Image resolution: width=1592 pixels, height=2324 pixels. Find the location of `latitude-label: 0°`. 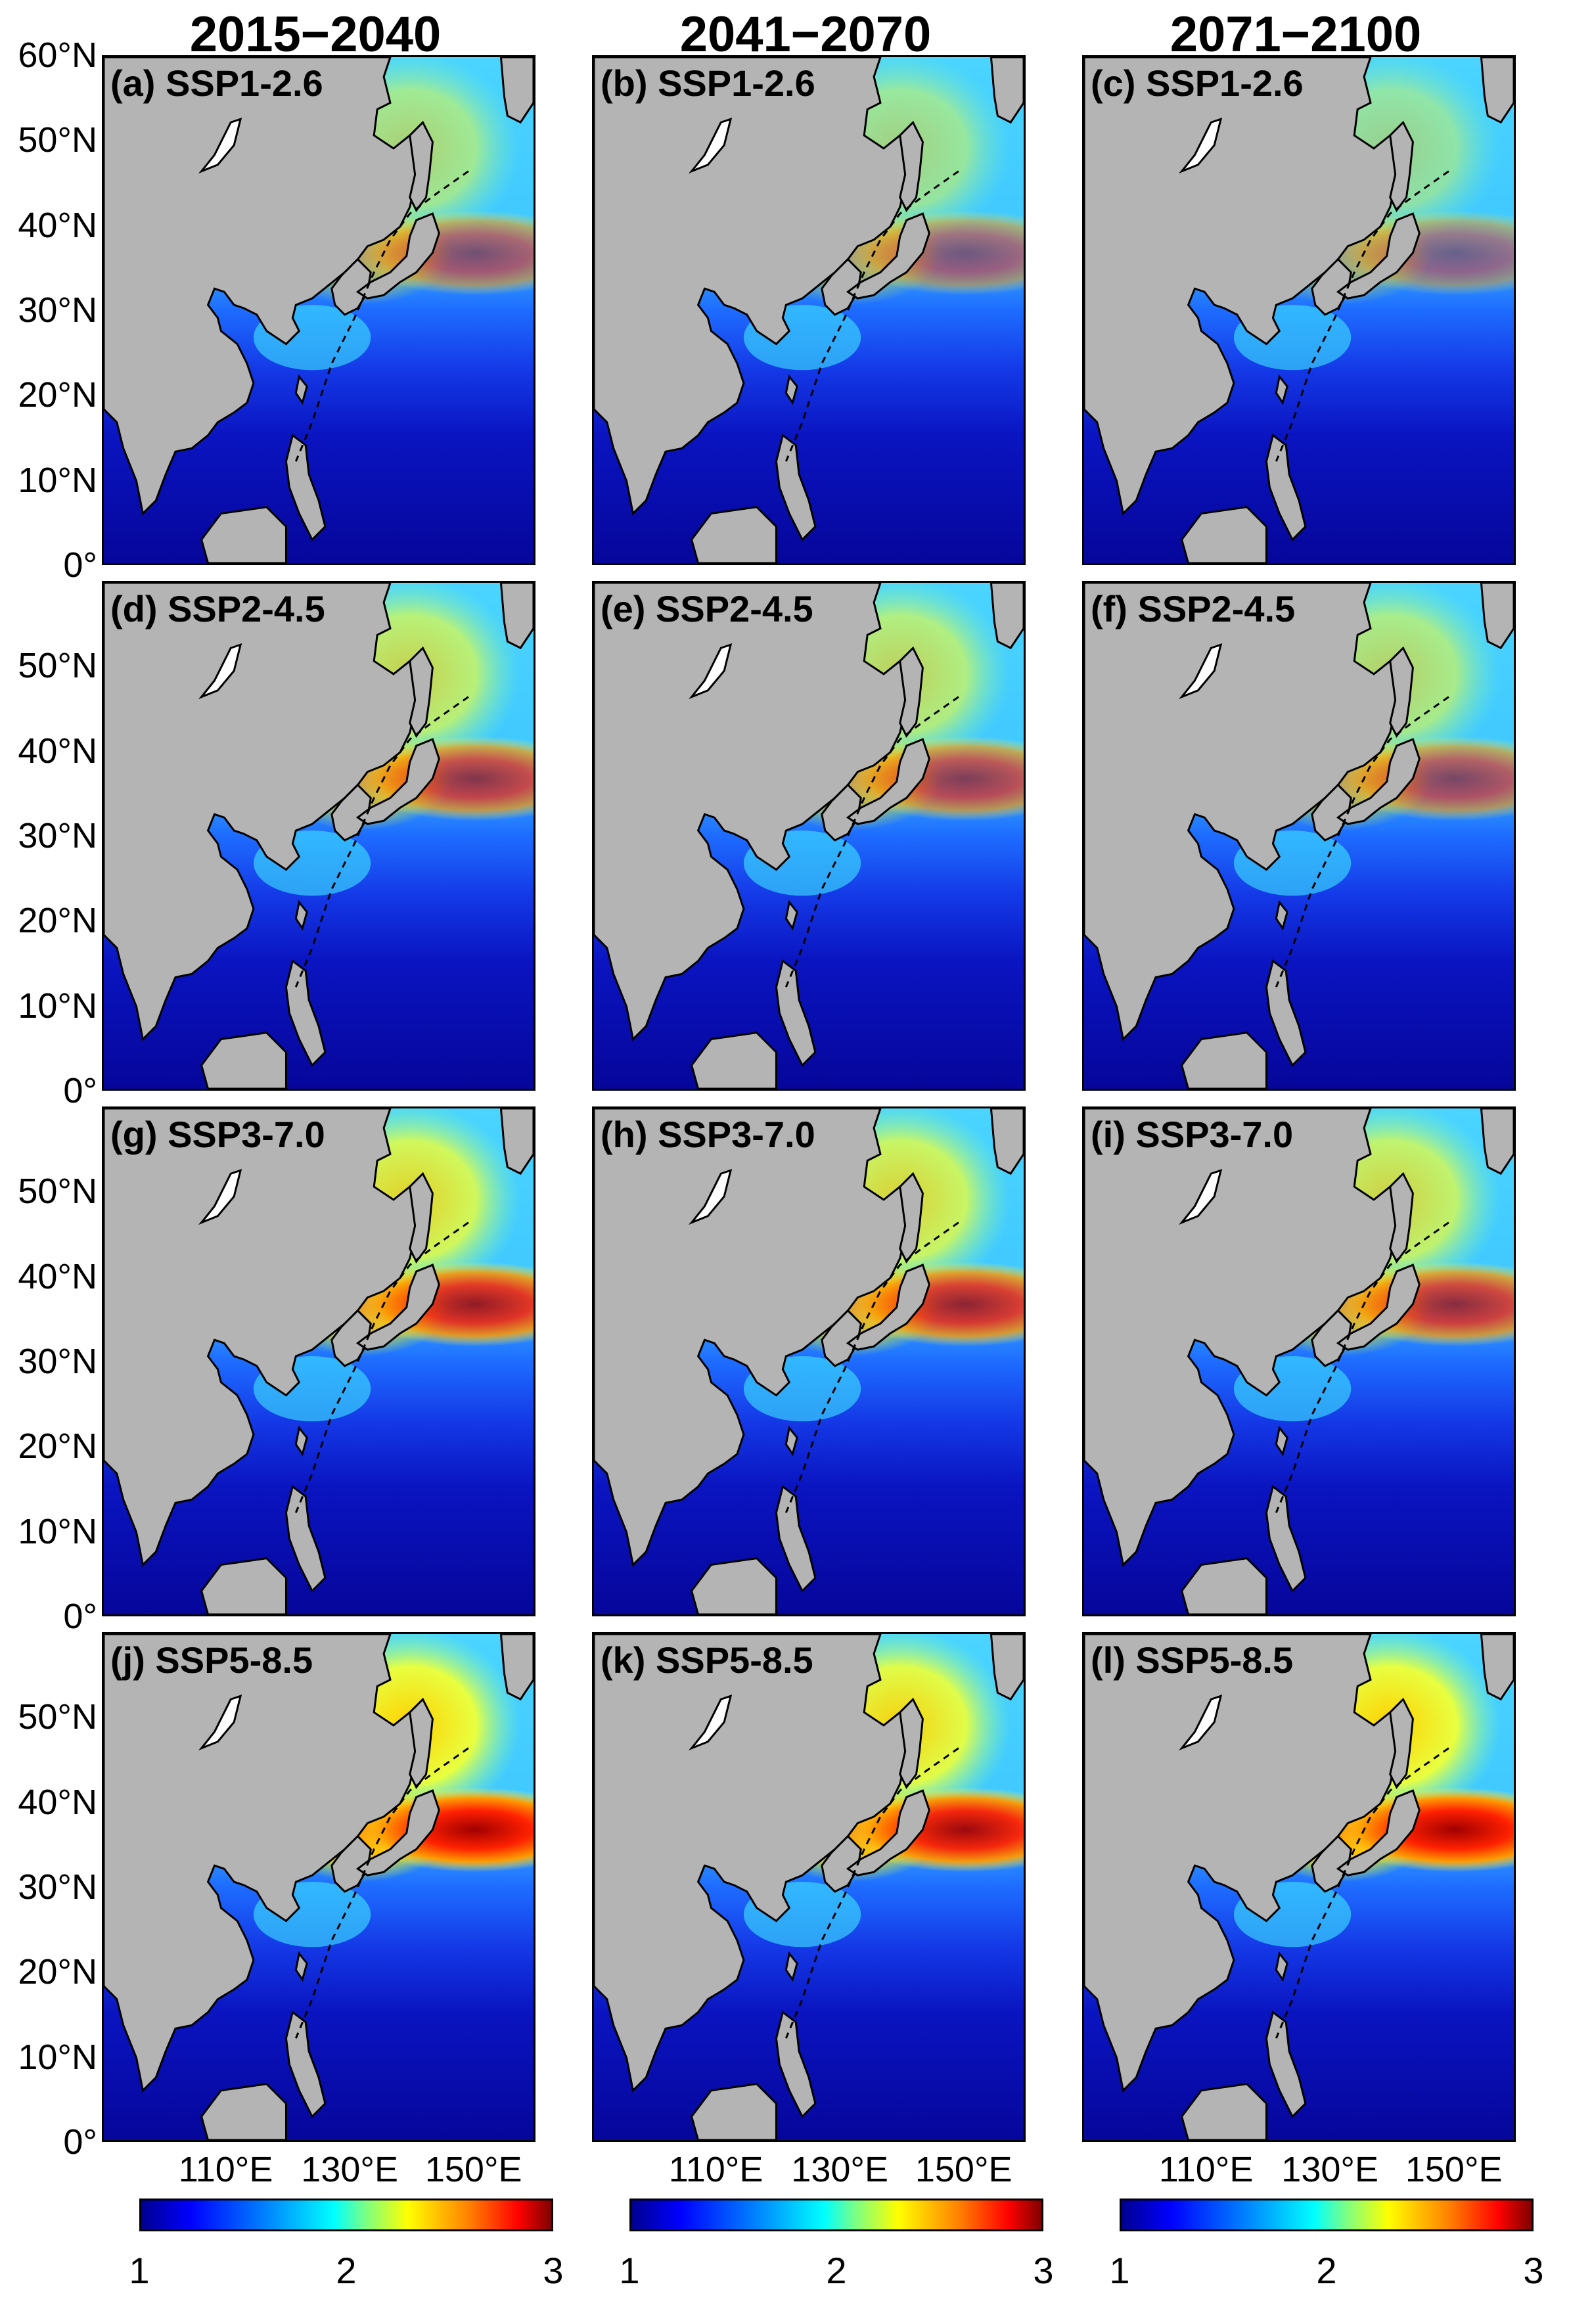

latitude-label: 0° is located at coordinates (80, 565).